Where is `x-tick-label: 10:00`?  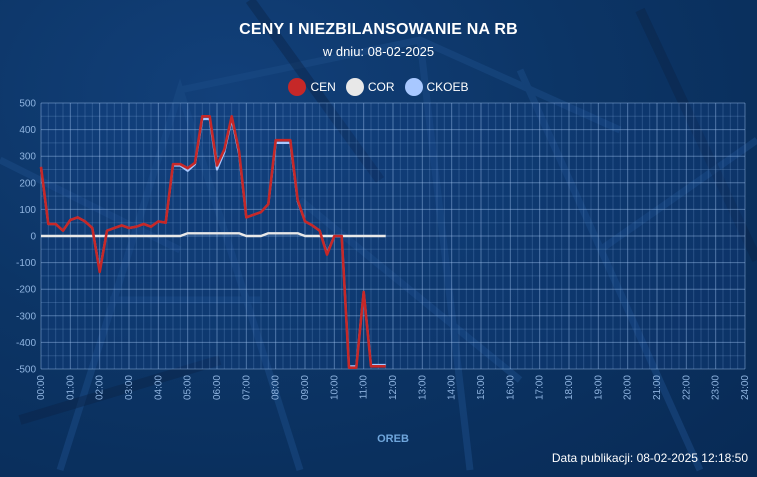 x-tick-label: 10:00 is located at coordinates (334, 387).